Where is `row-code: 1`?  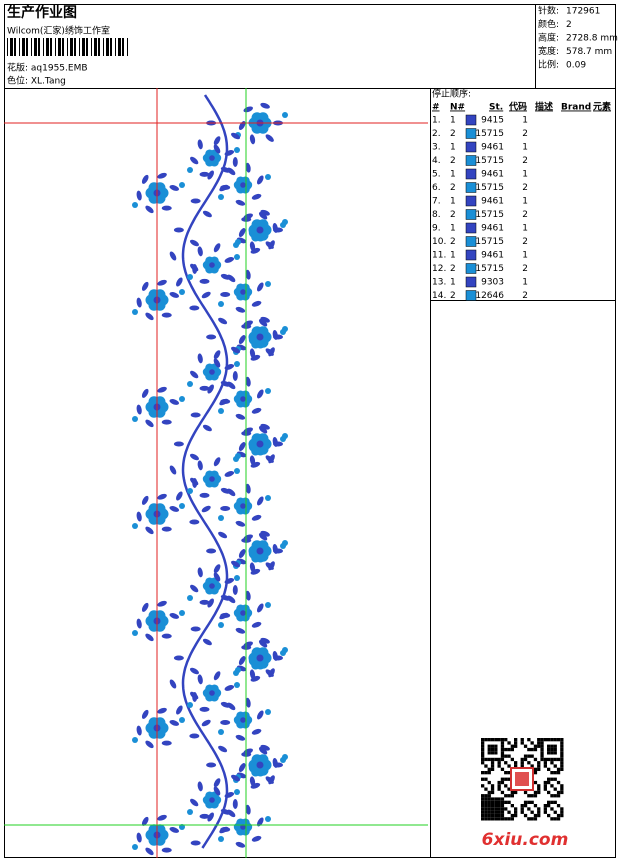 row-code: 1 is located at coordinates (525, 283).